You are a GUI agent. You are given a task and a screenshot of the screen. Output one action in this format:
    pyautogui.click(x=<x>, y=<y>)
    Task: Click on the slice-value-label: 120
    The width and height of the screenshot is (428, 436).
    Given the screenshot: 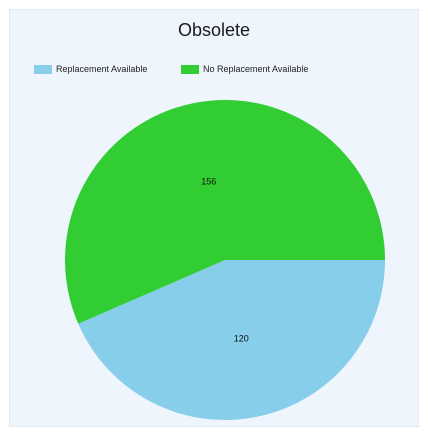 What is the action you would take?
    pyautogui.click(x=241, y=338)
    